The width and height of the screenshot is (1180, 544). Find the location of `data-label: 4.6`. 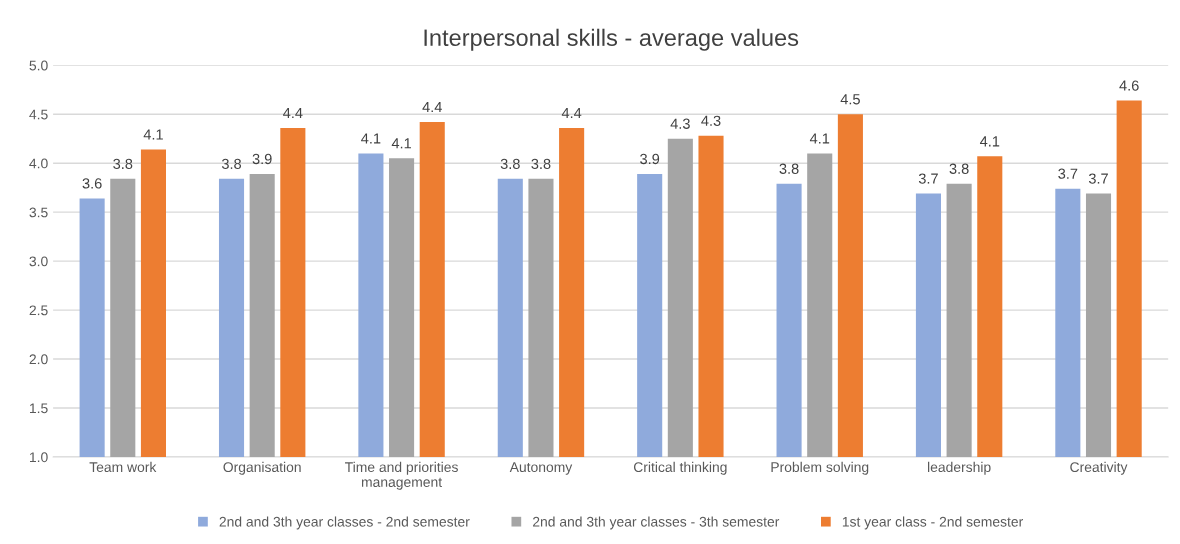

data-label: 4.6 is located at coordinates (1129, 85).